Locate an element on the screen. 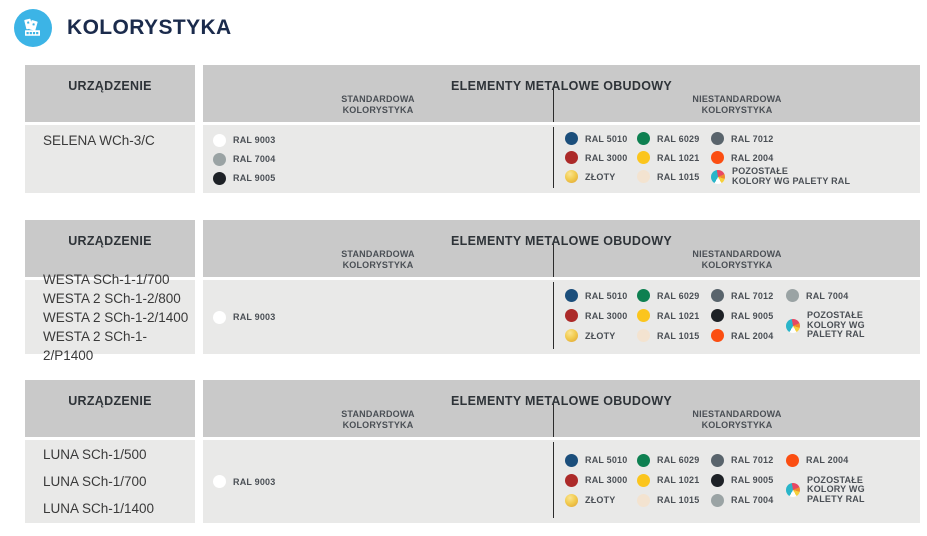  swatch-column: RAL 7012 RAL 9005 RAL 7004 is located at coordinates (748, 480).